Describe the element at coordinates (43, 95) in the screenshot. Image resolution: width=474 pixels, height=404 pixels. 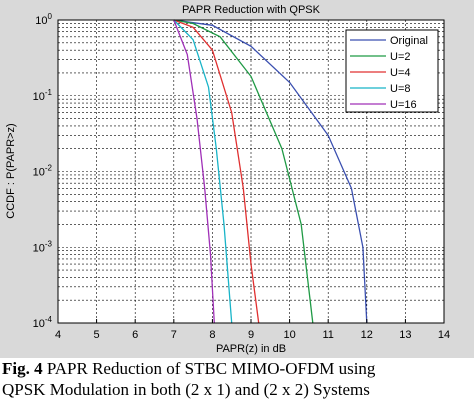
I see `y-tick-label: 10⁻¹` at that location.